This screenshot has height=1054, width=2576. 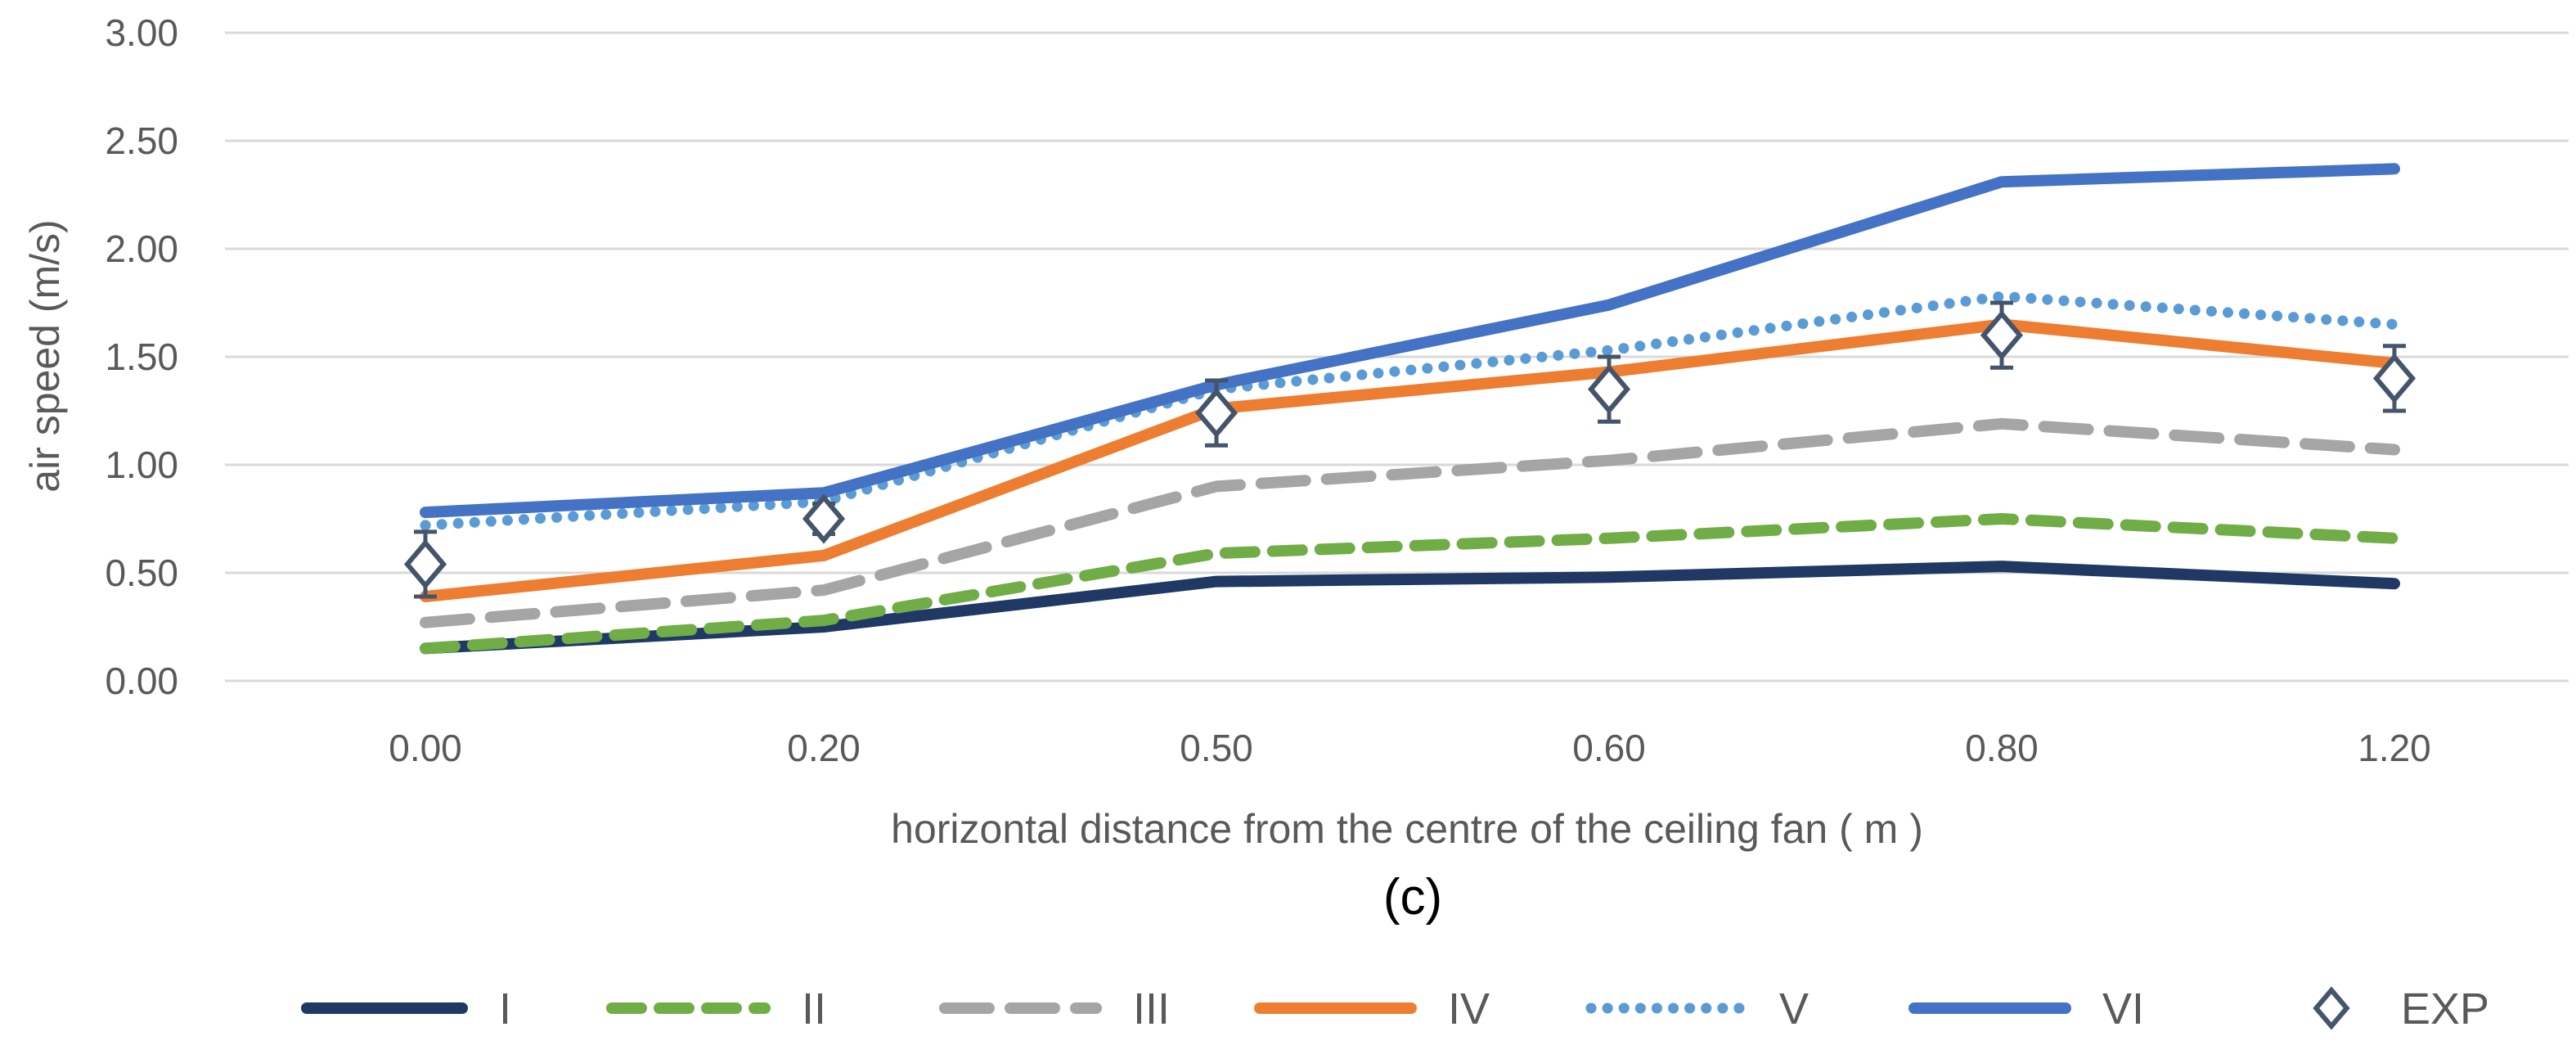 I want to click on y-tick-label: 3.00, so click(x=141, y=32).